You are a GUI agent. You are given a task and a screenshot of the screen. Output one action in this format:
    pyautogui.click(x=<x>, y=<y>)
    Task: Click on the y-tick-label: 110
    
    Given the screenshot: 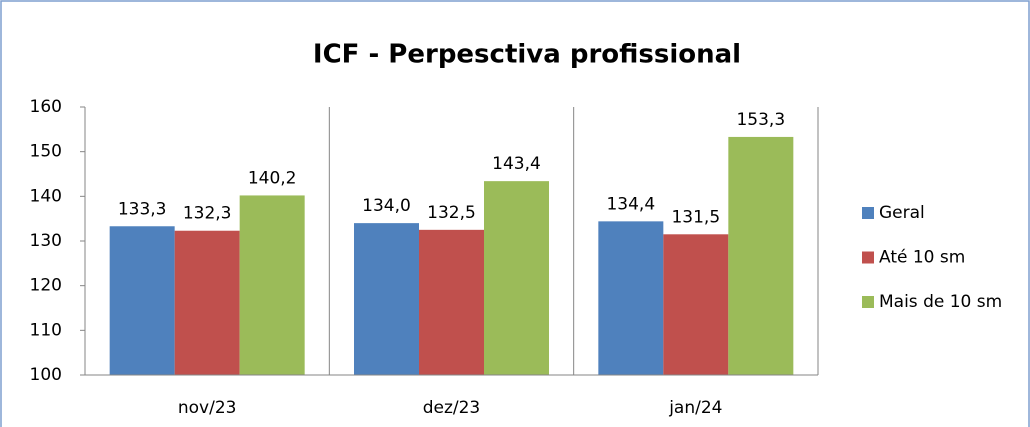 What is the action you would take?
    pyautogui.click(x=46, y=330)
    